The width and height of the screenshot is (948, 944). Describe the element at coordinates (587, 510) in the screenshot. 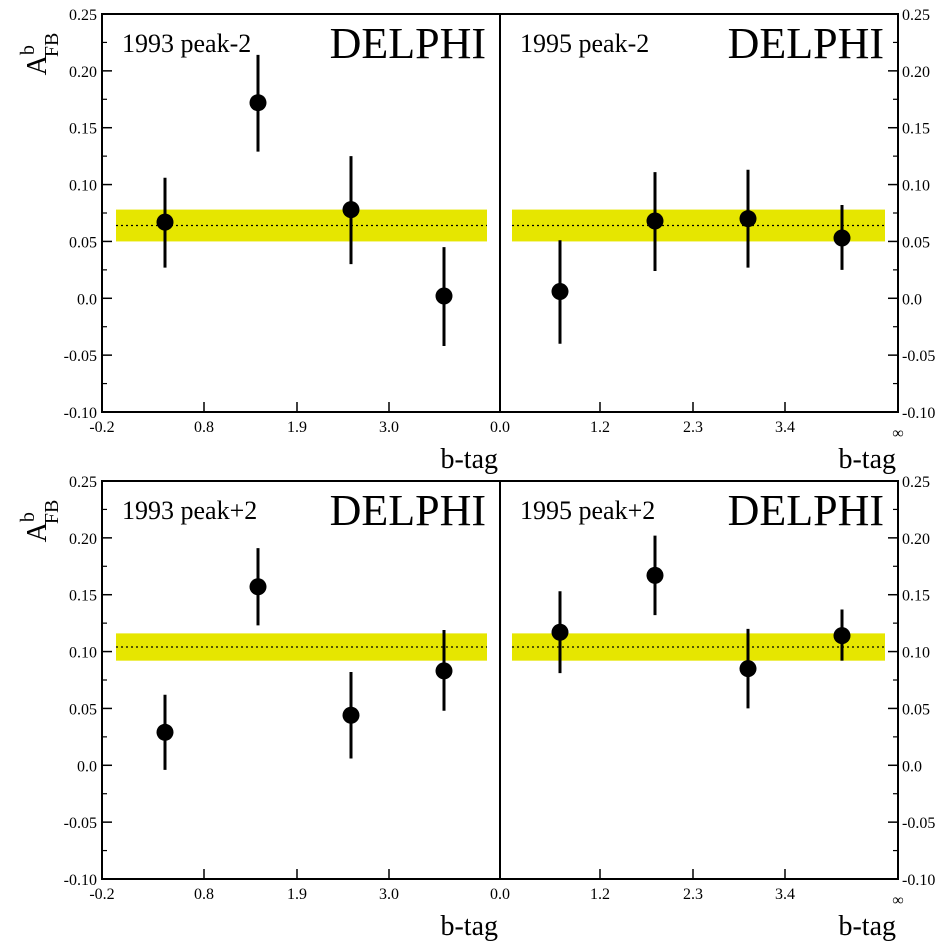

I see `panel-label: 1995 peak+2` at that location.